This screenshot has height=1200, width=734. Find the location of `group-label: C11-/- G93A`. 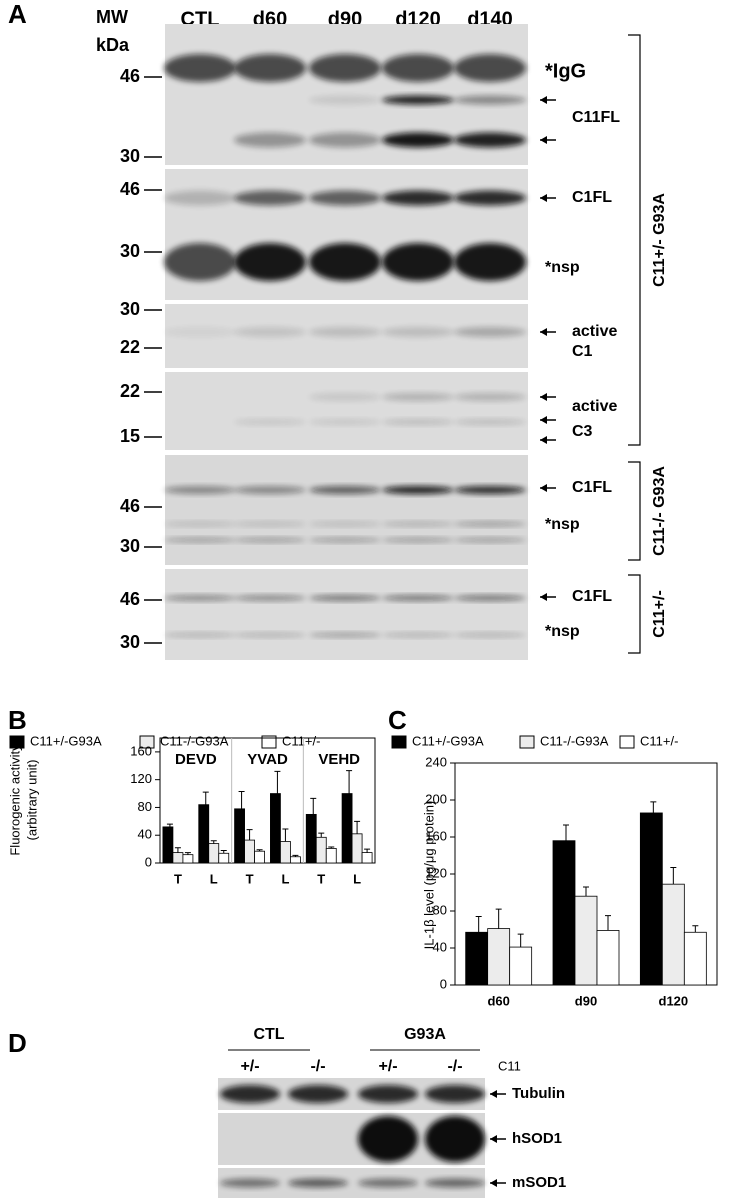

group-label: C11-/- G93A is located at coordinates (659, 511).